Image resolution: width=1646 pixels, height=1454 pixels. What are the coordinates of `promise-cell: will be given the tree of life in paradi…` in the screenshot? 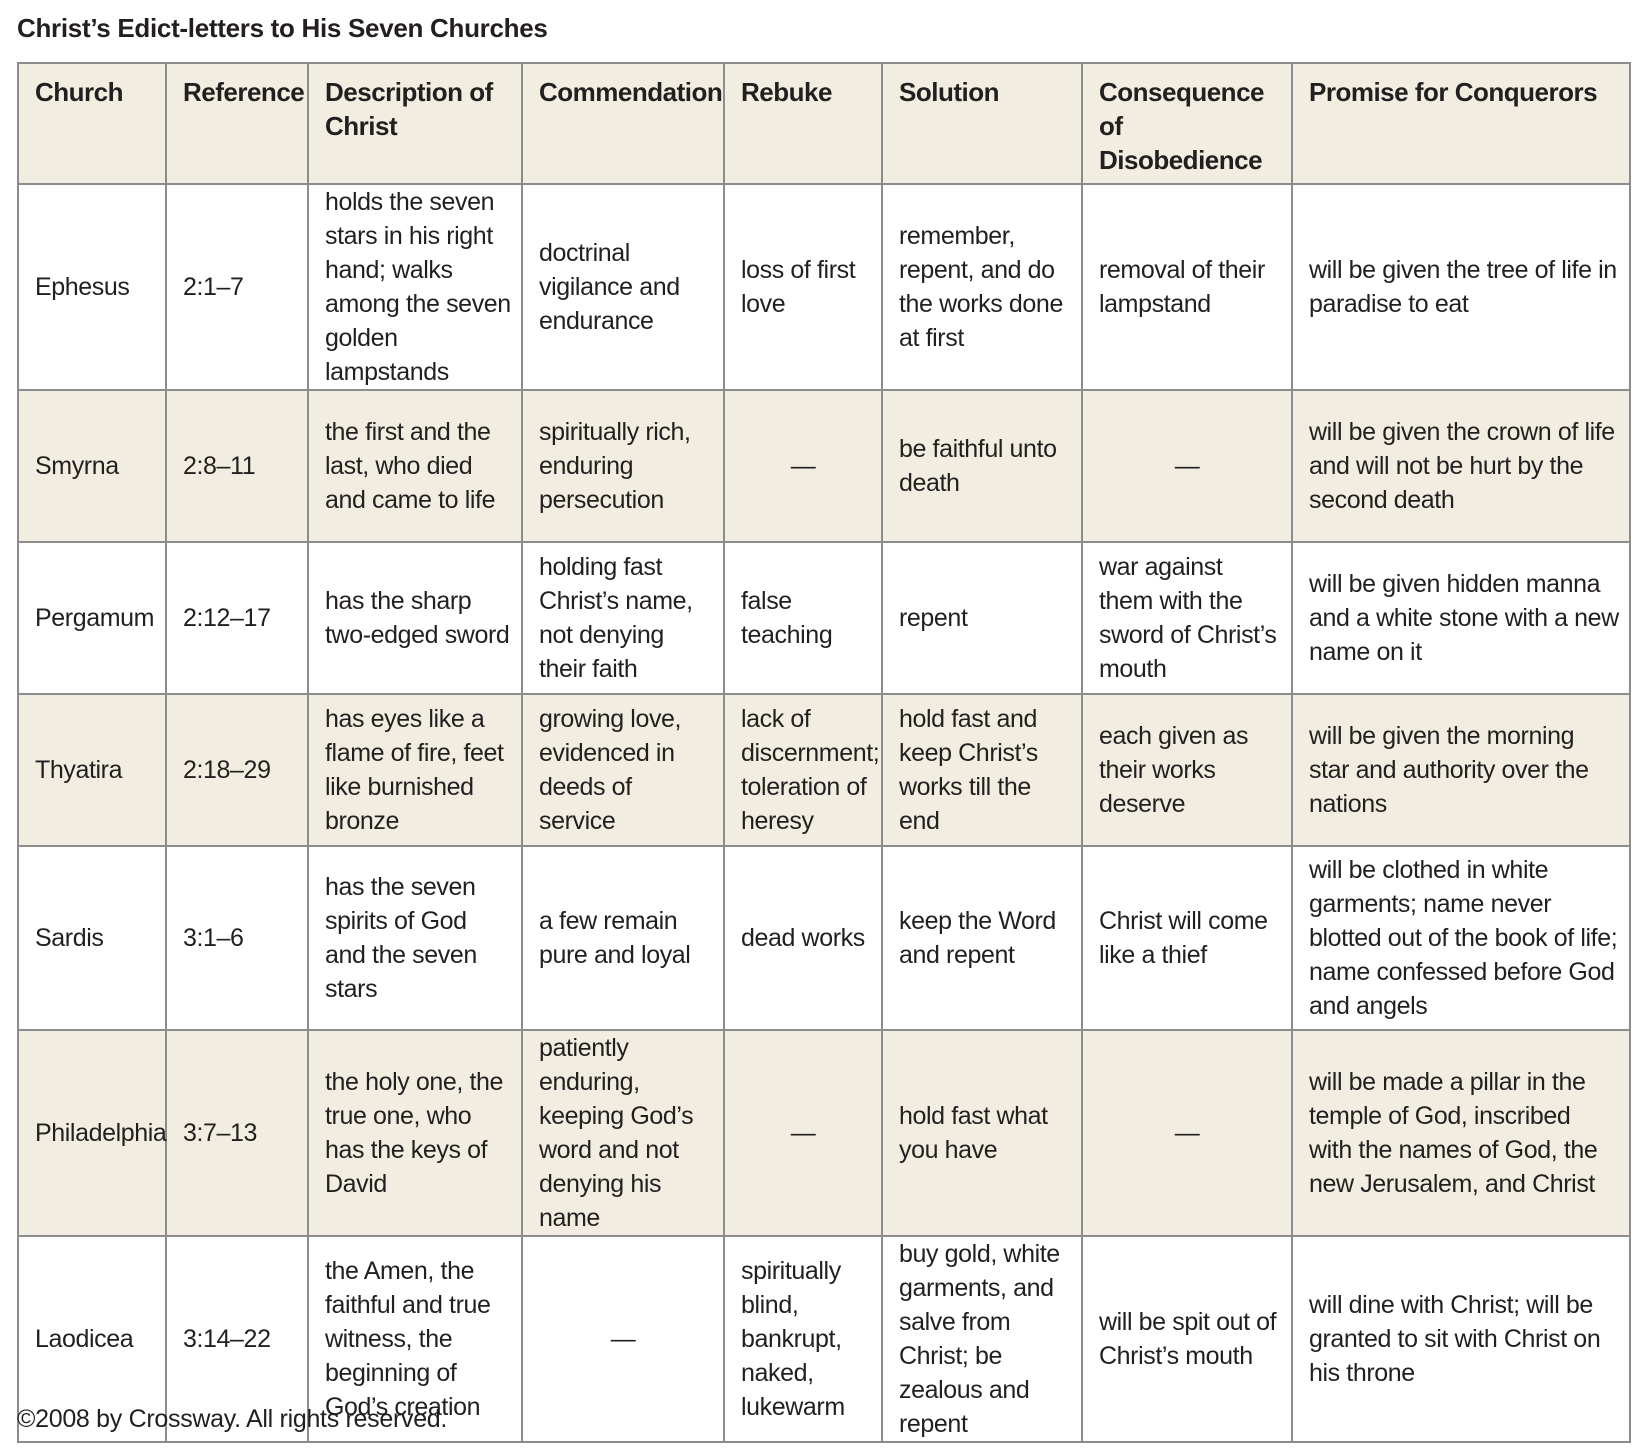 It's located at (1461, 287).